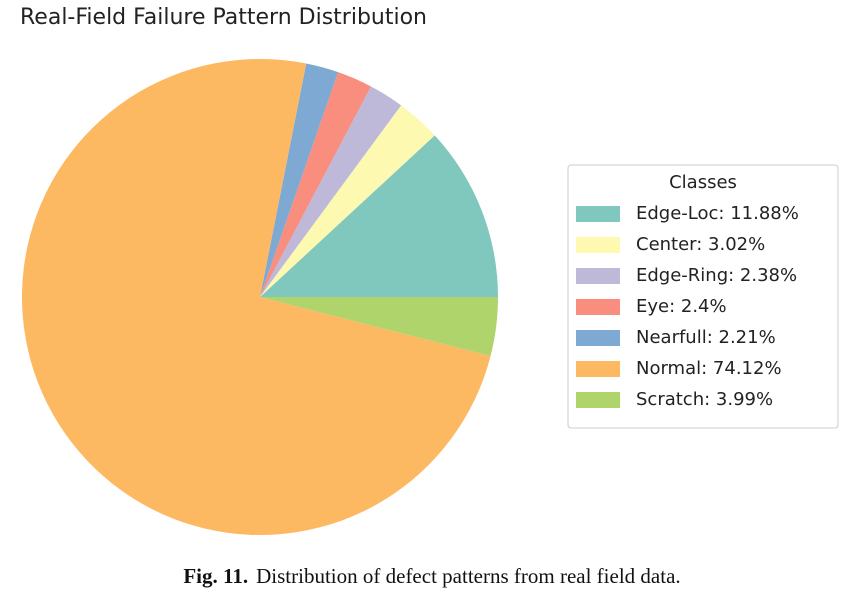  Describe the element at coordinates (700, 244) in the screenshot. I see `legend-label: Center: 3.02%` at that location.